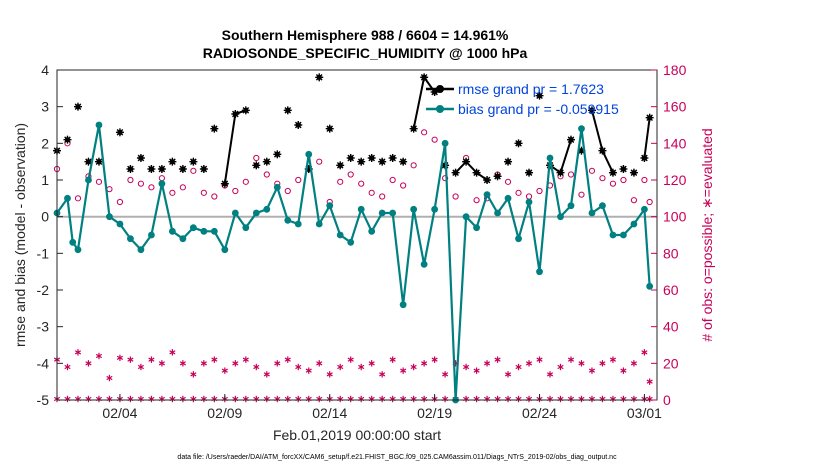 The height and width of the screenshot is (470, 830). I want to click on chart-subtitle: RADIOSONDE_SPECIFIC_HUMIDITY @ 1000 hPa, so click(365, 53).